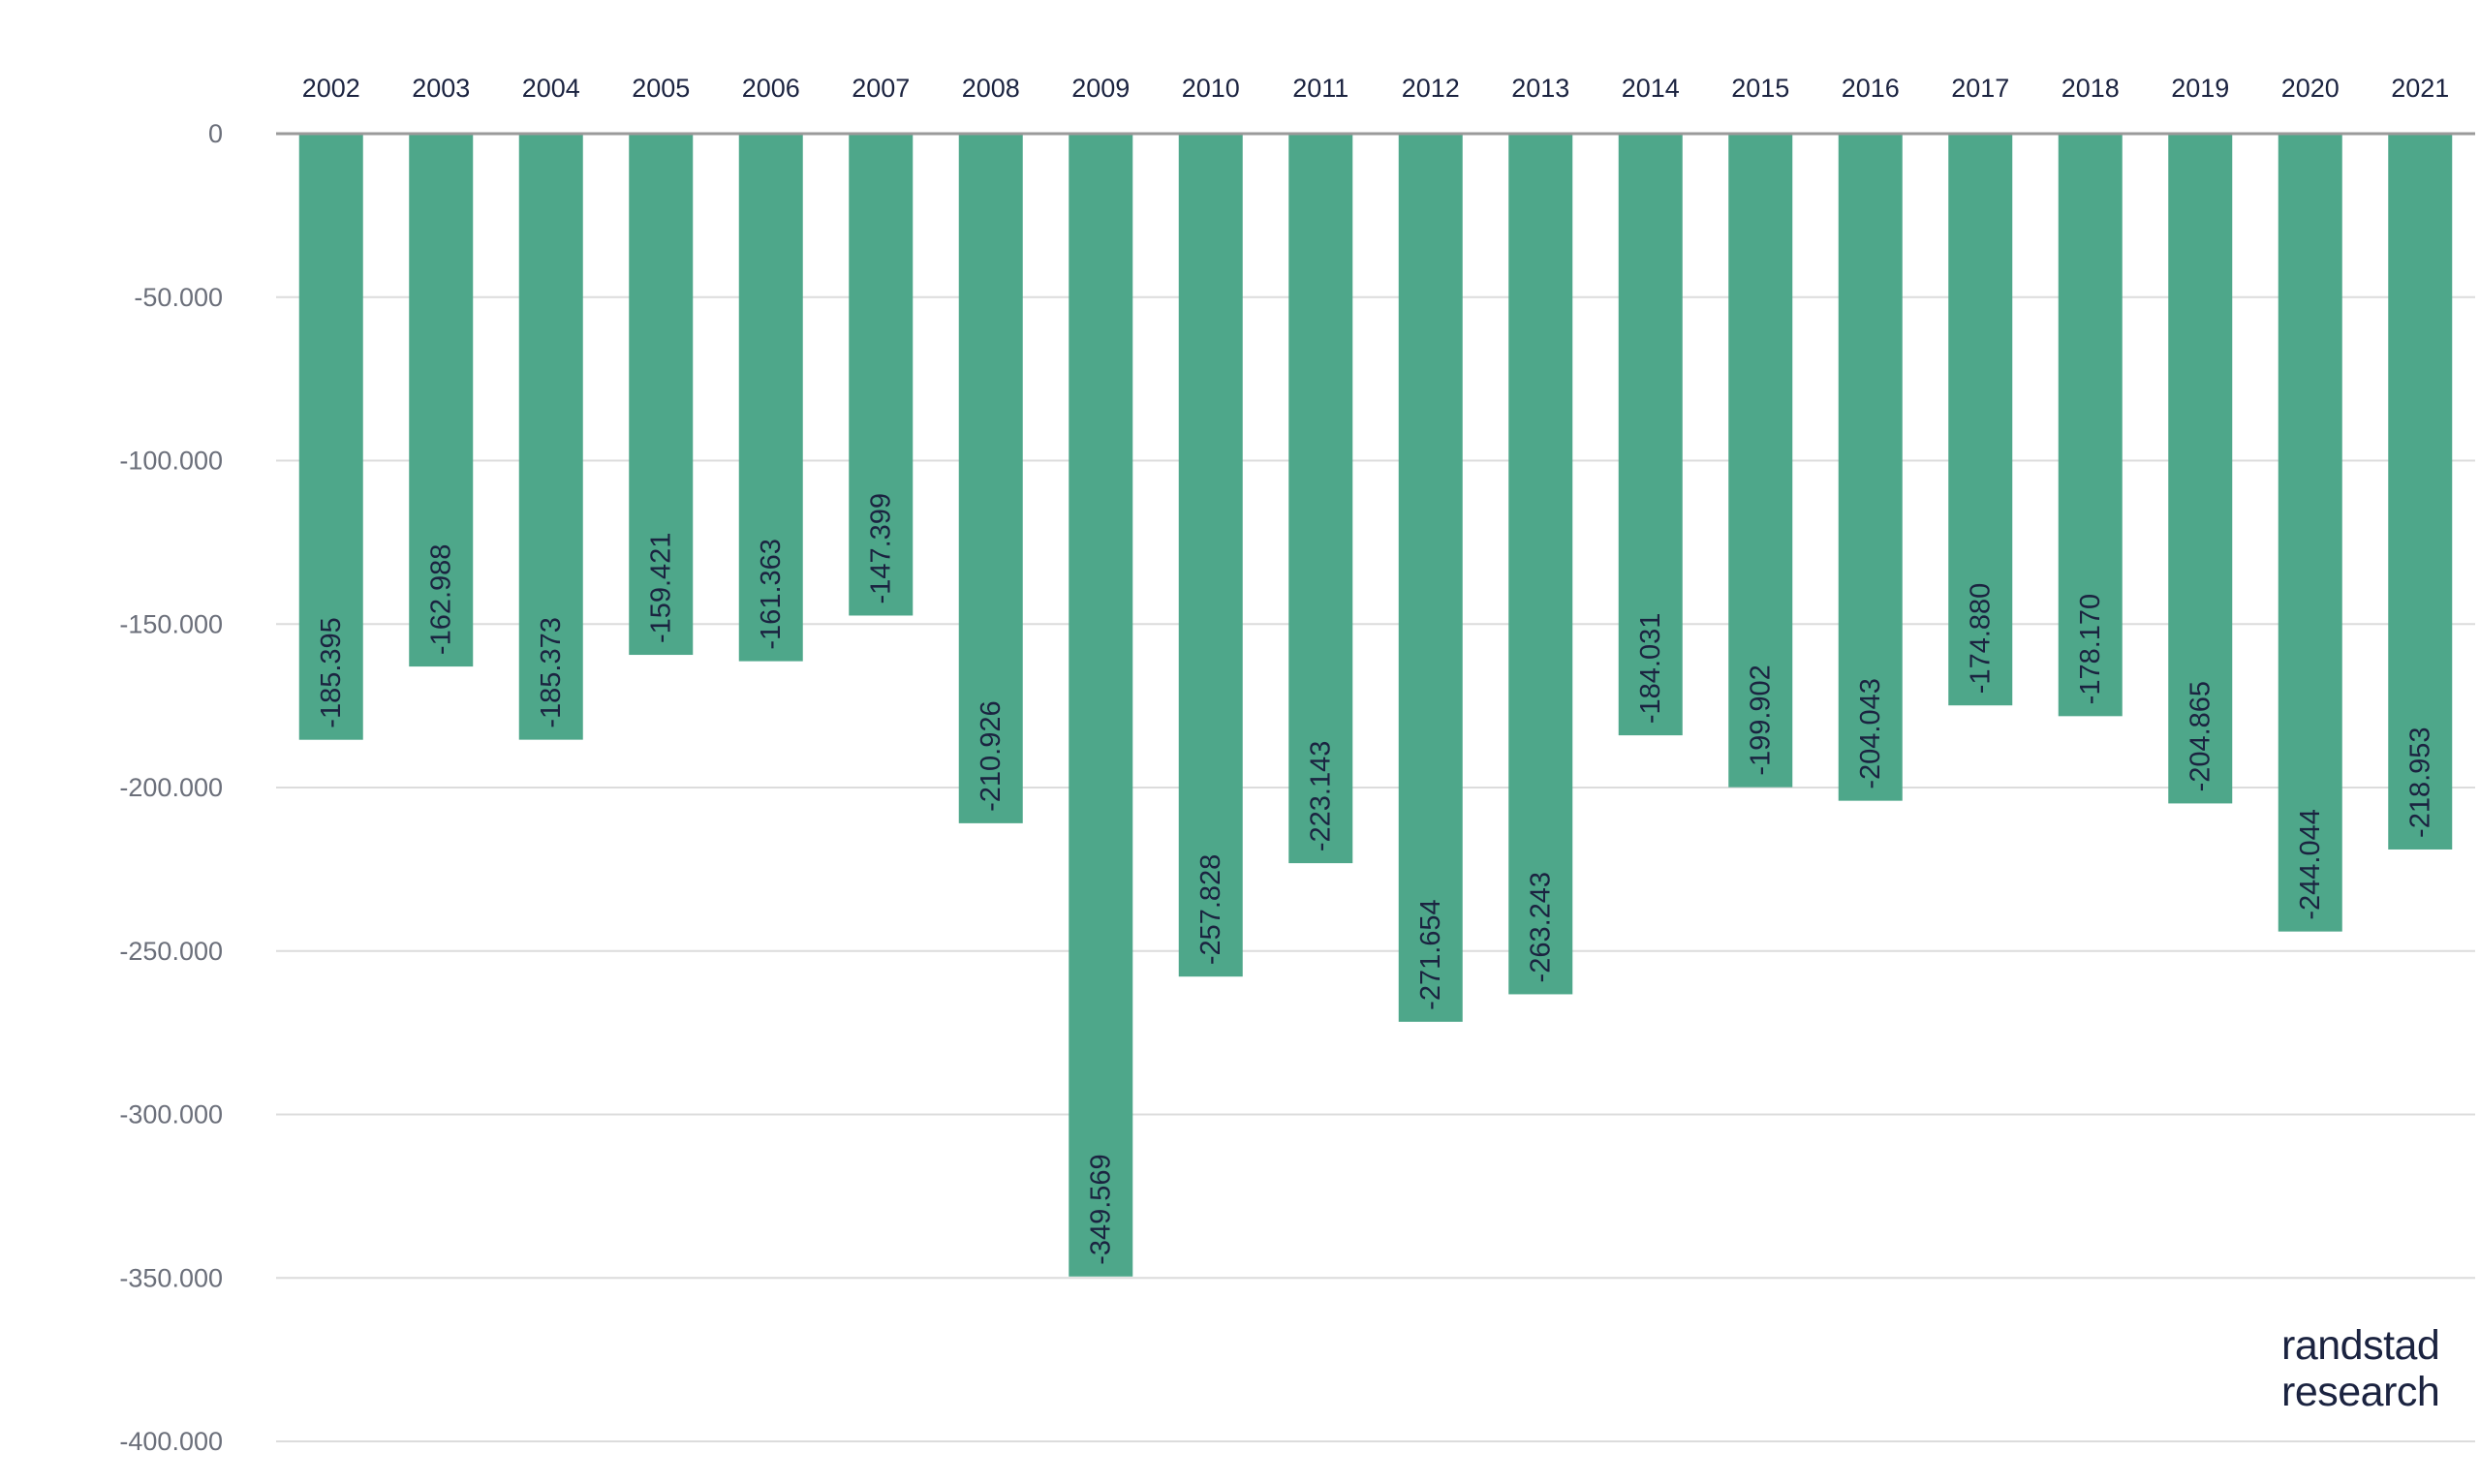 The width and height of the screenshot is (2480, 1484). What do you see at coordinates (1540, 88) in the screenshot?
I see `x-tick-label: 2013` at bounding box center [1540, 88].